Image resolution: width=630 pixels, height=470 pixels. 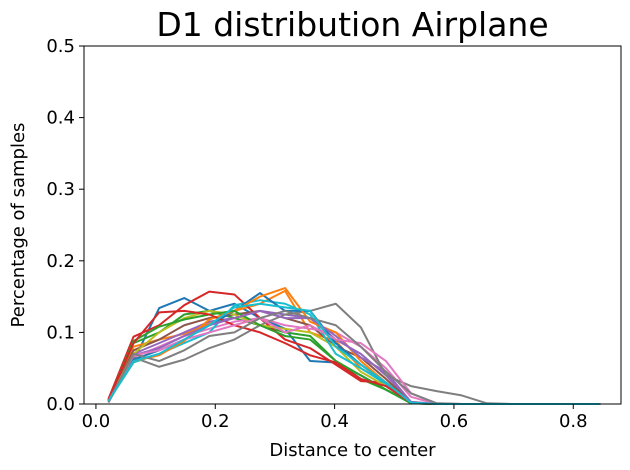 I want to click on x-axis-label: Distance to center, so click(x=352, y=450).